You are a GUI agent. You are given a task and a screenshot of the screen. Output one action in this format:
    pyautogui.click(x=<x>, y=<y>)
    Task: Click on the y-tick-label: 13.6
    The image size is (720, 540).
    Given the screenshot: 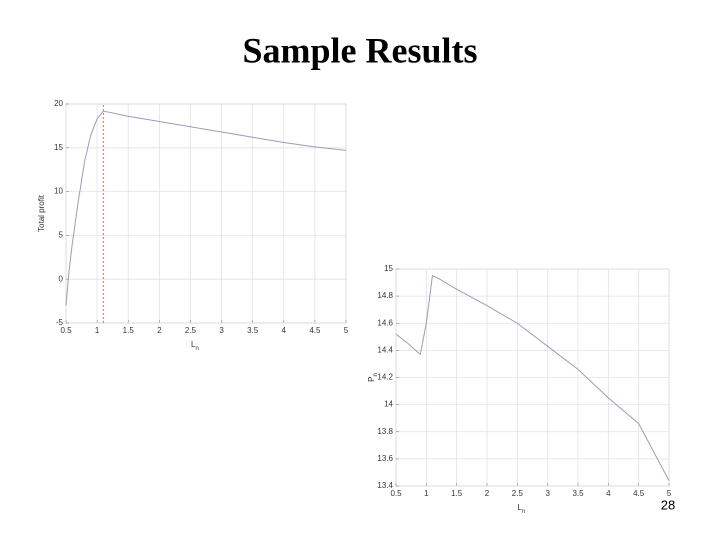 What is the action you would take?
    pyautogui.click(x=385, y=458)
    